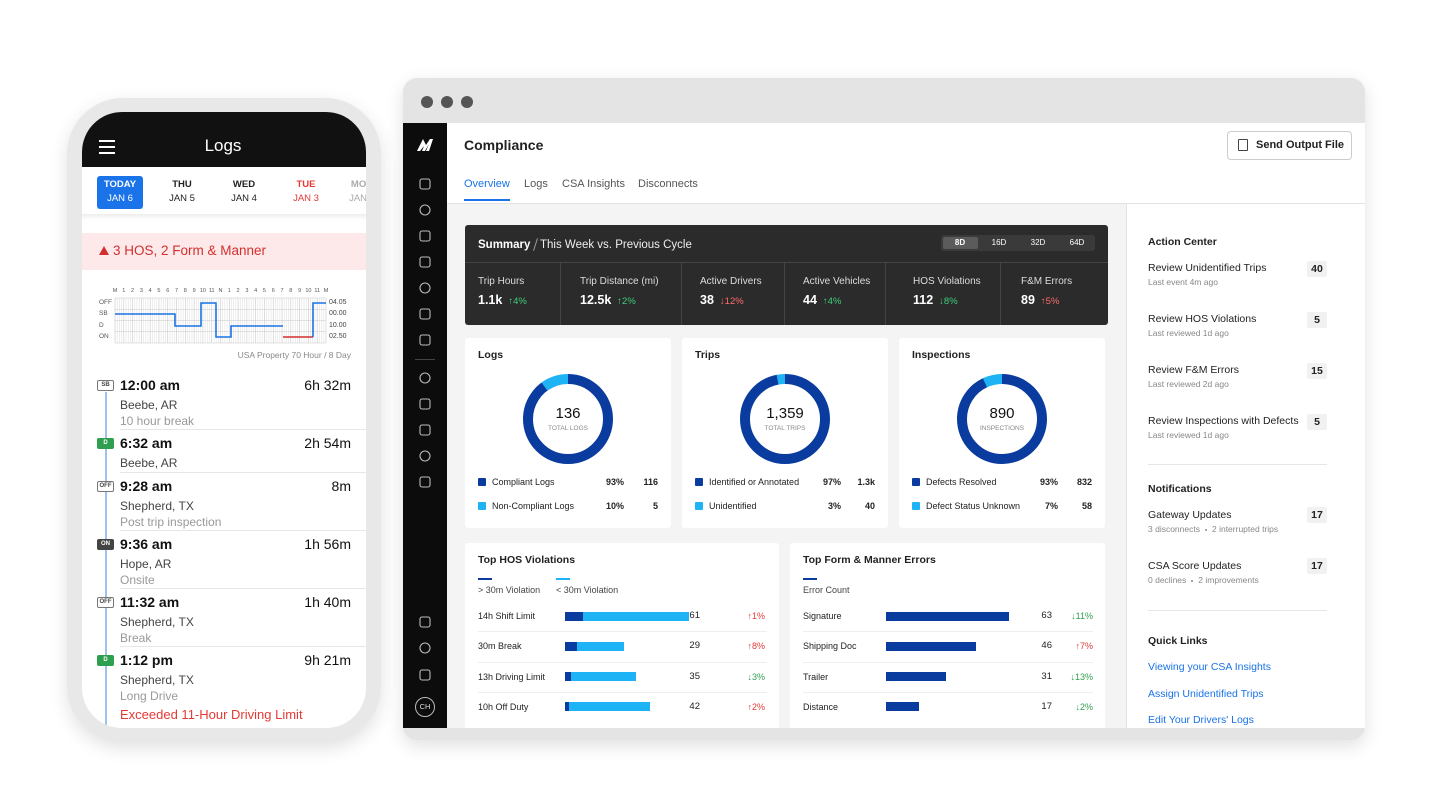 The height and width of the screenshot is (798, 1440). I want to click on summary-divider, so click(786, 262).